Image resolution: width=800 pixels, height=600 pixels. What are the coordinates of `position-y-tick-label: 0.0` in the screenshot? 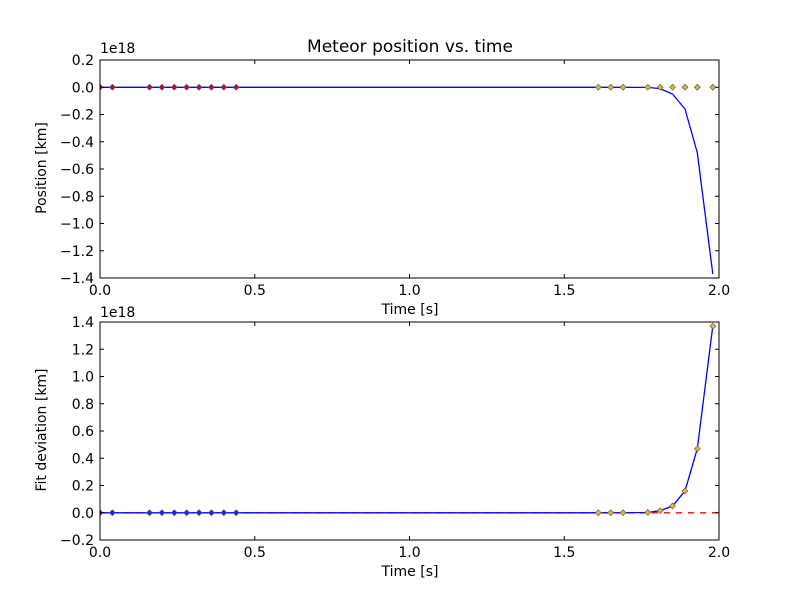 It's located at (83, 88).